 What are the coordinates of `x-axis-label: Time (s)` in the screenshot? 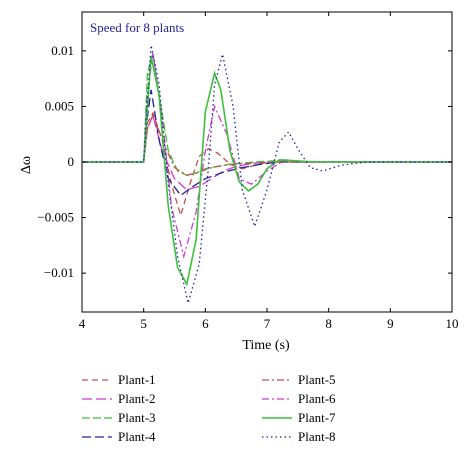 It's located at (266, 345).